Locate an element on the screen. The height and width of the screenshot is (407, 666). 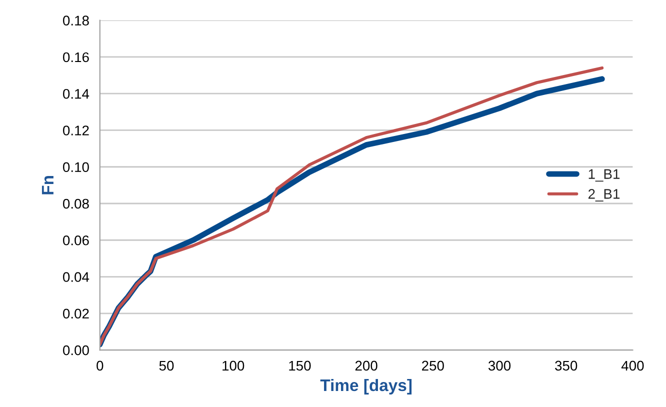
x-tick-label: 350 is located at coordinates (566, 365).